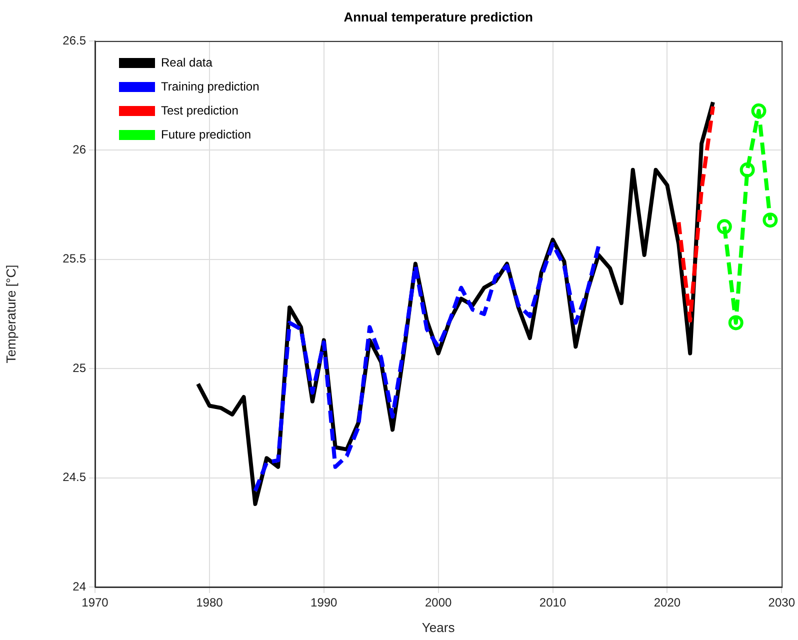  What do you see at coordinates (74, 259) in the screenshot?
I see `y-tick-label: 25.5` at bounding box center [74, 259].